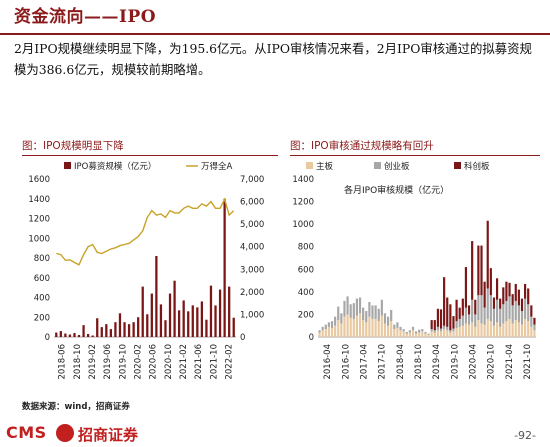  I want to click on footer: CMS 招商证券 -92-, so click(275, 434).